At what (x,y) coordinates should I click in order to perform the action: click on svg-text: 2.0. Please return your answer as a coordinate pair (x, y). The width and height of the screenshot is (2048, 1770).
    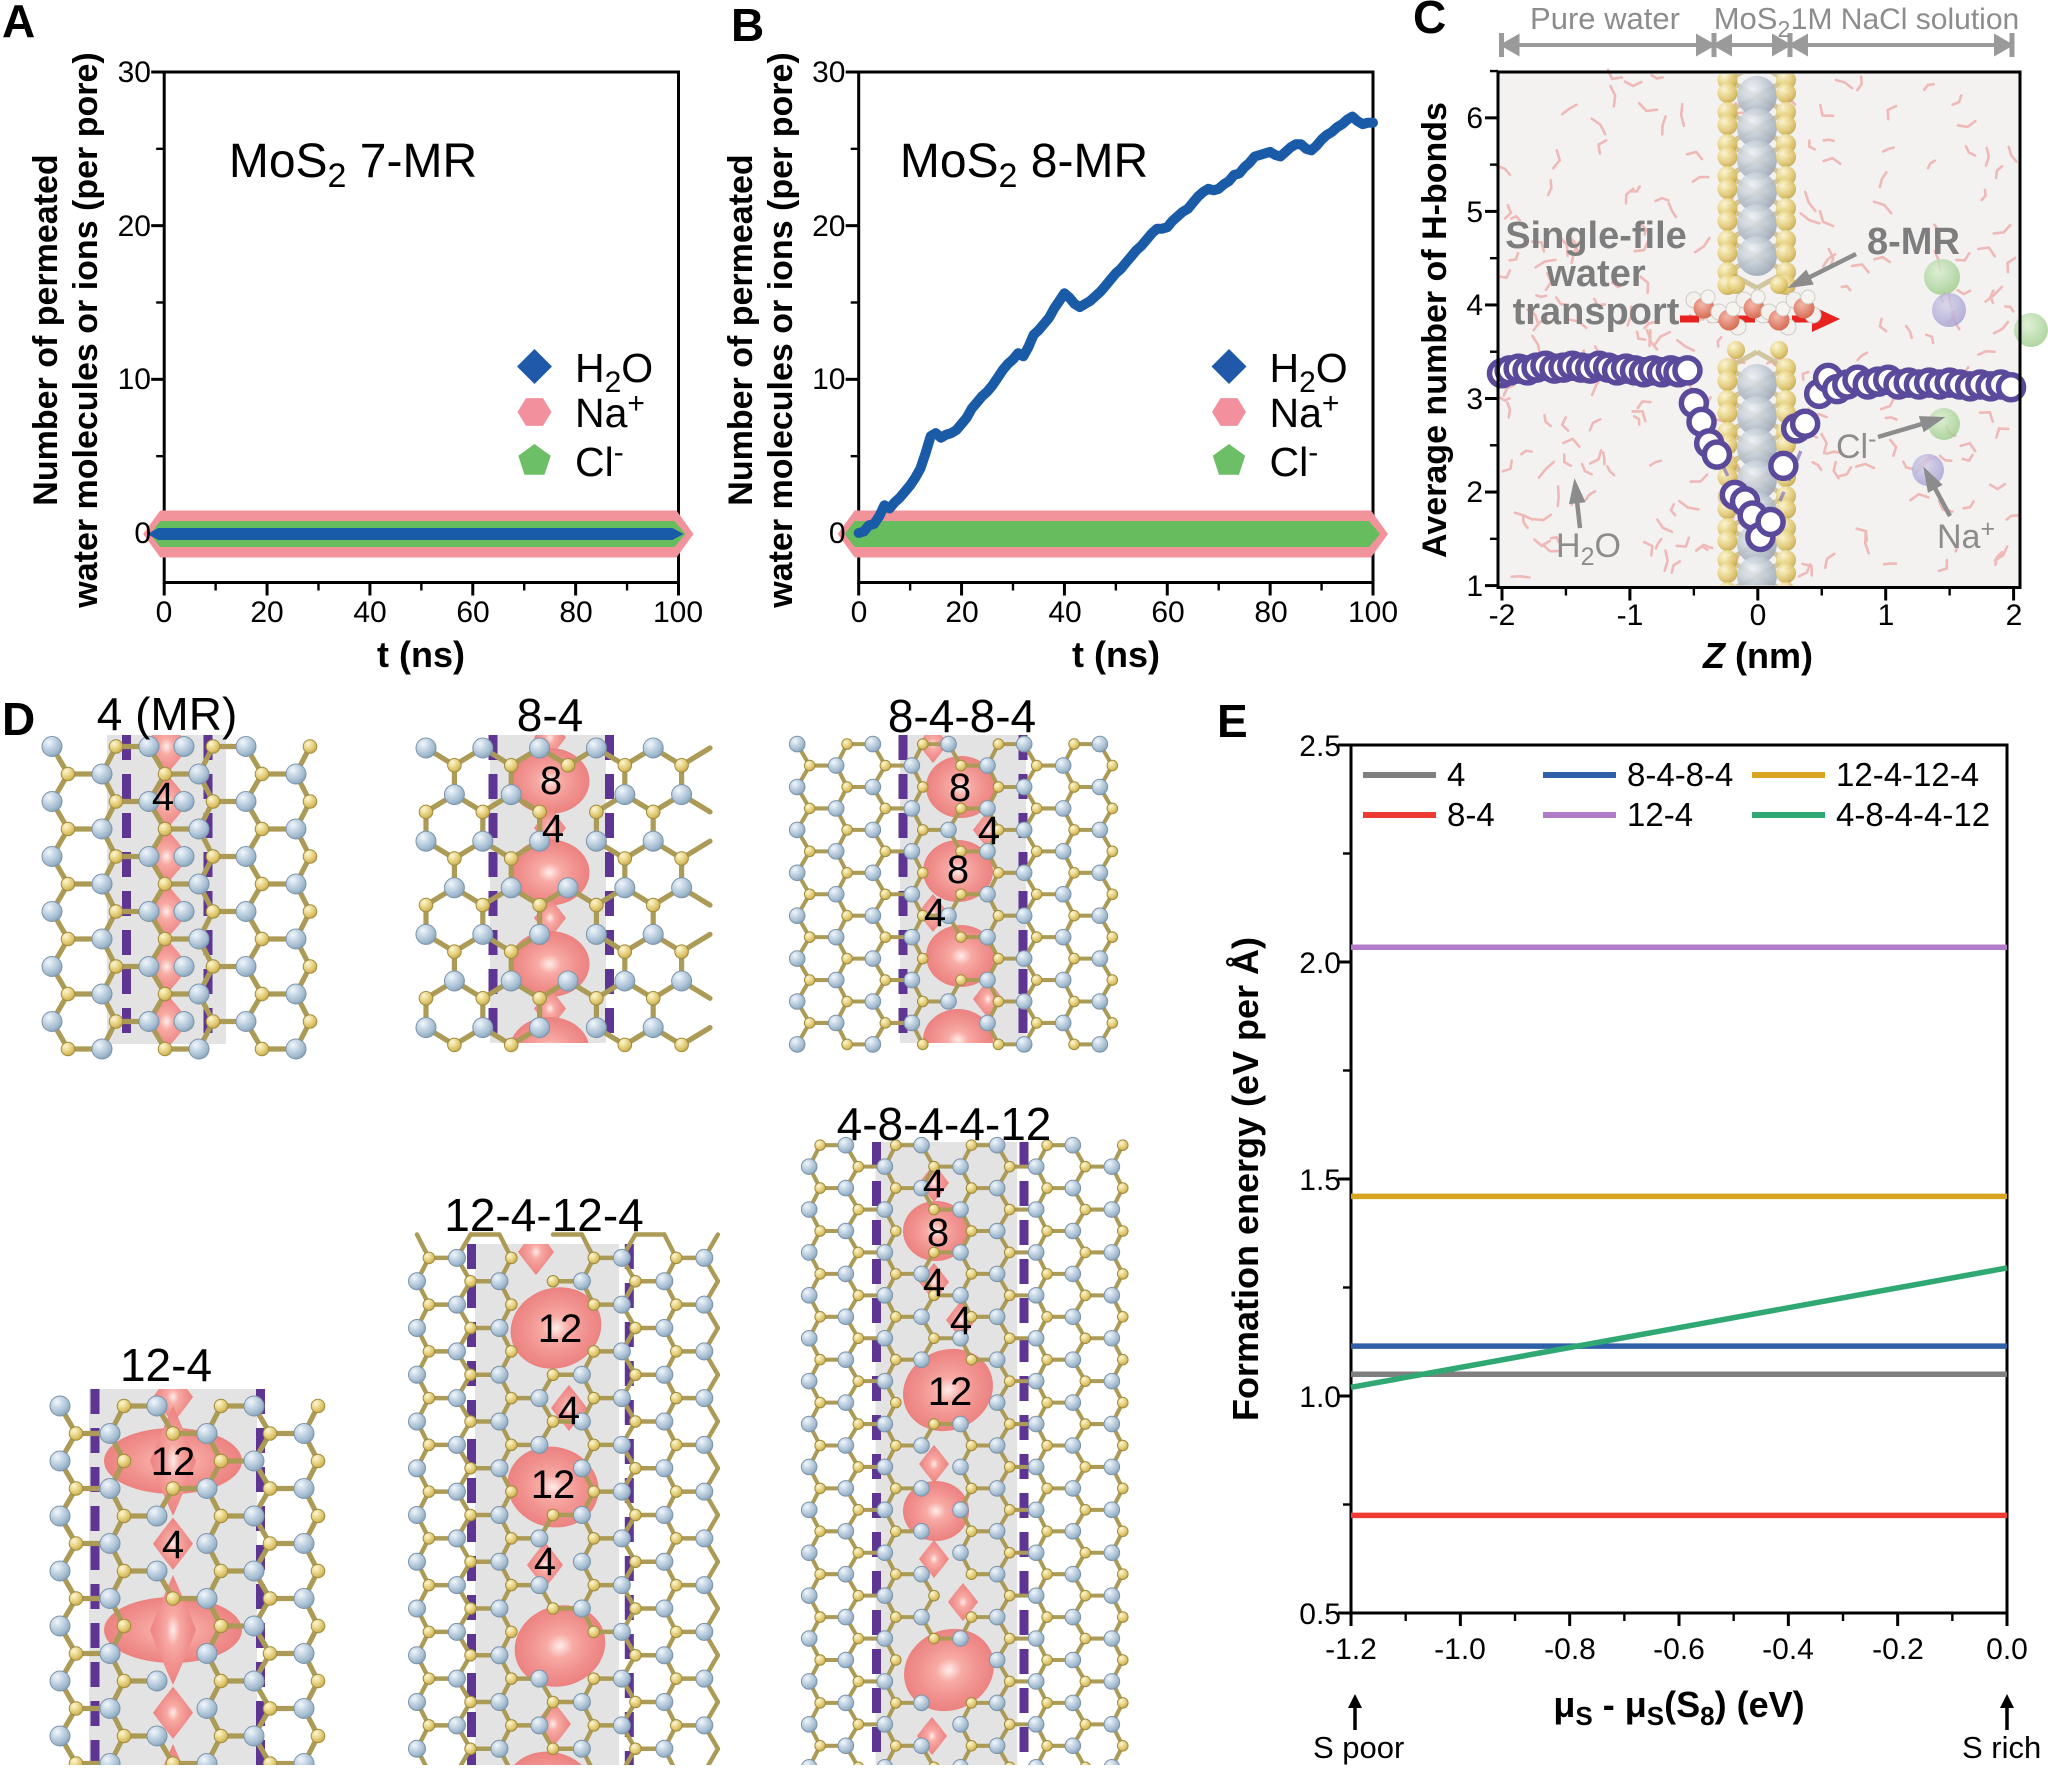
    Looking at the image, I should click on (1320, 963).